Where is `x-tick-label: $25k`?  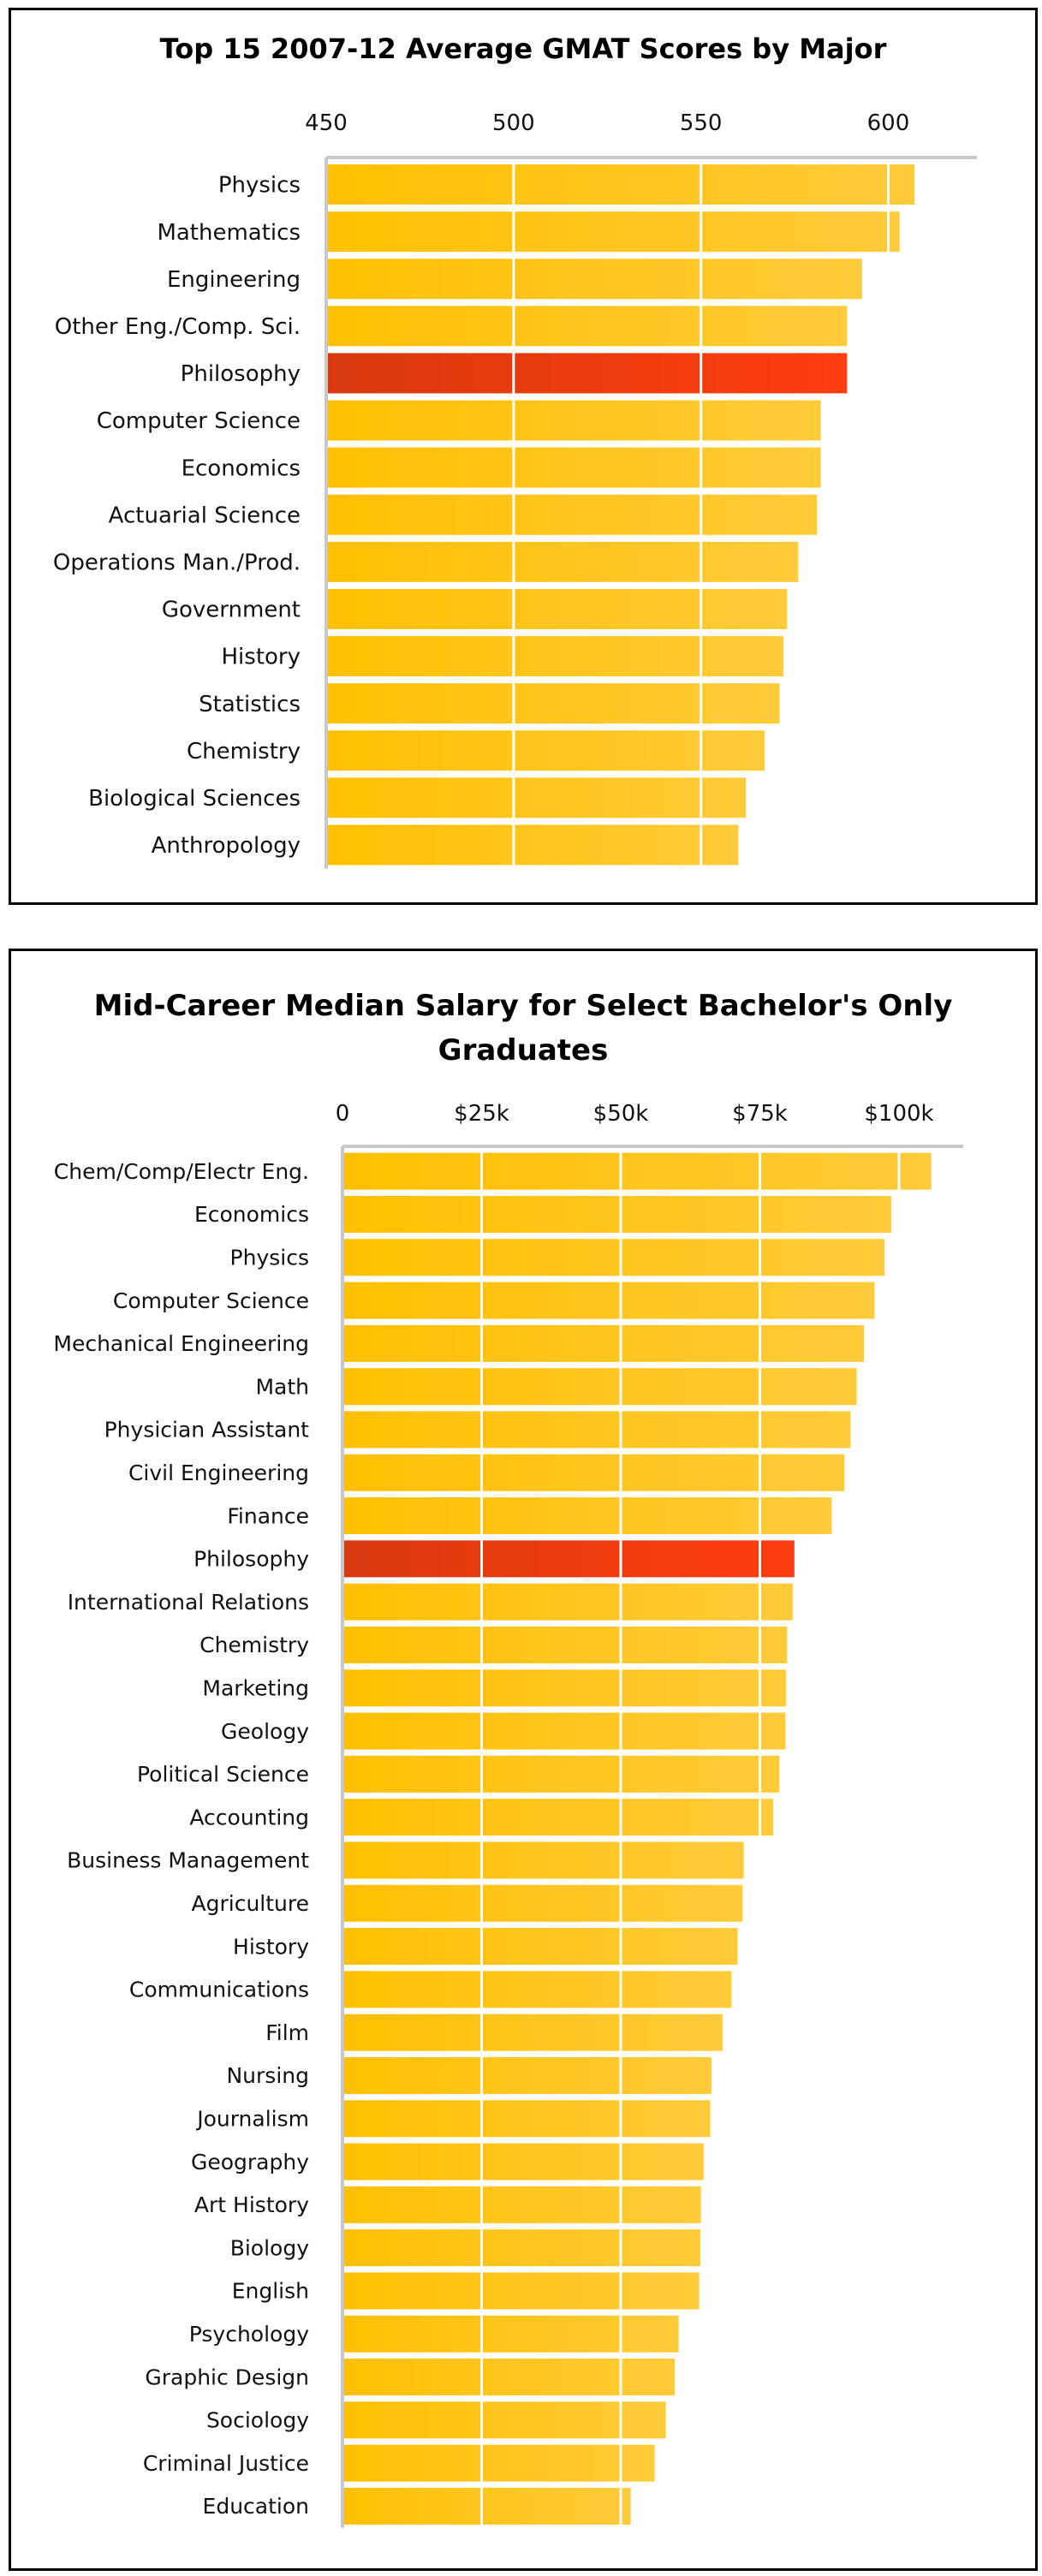 x-tick-label: $25k is located at coordinates (481, 1114).